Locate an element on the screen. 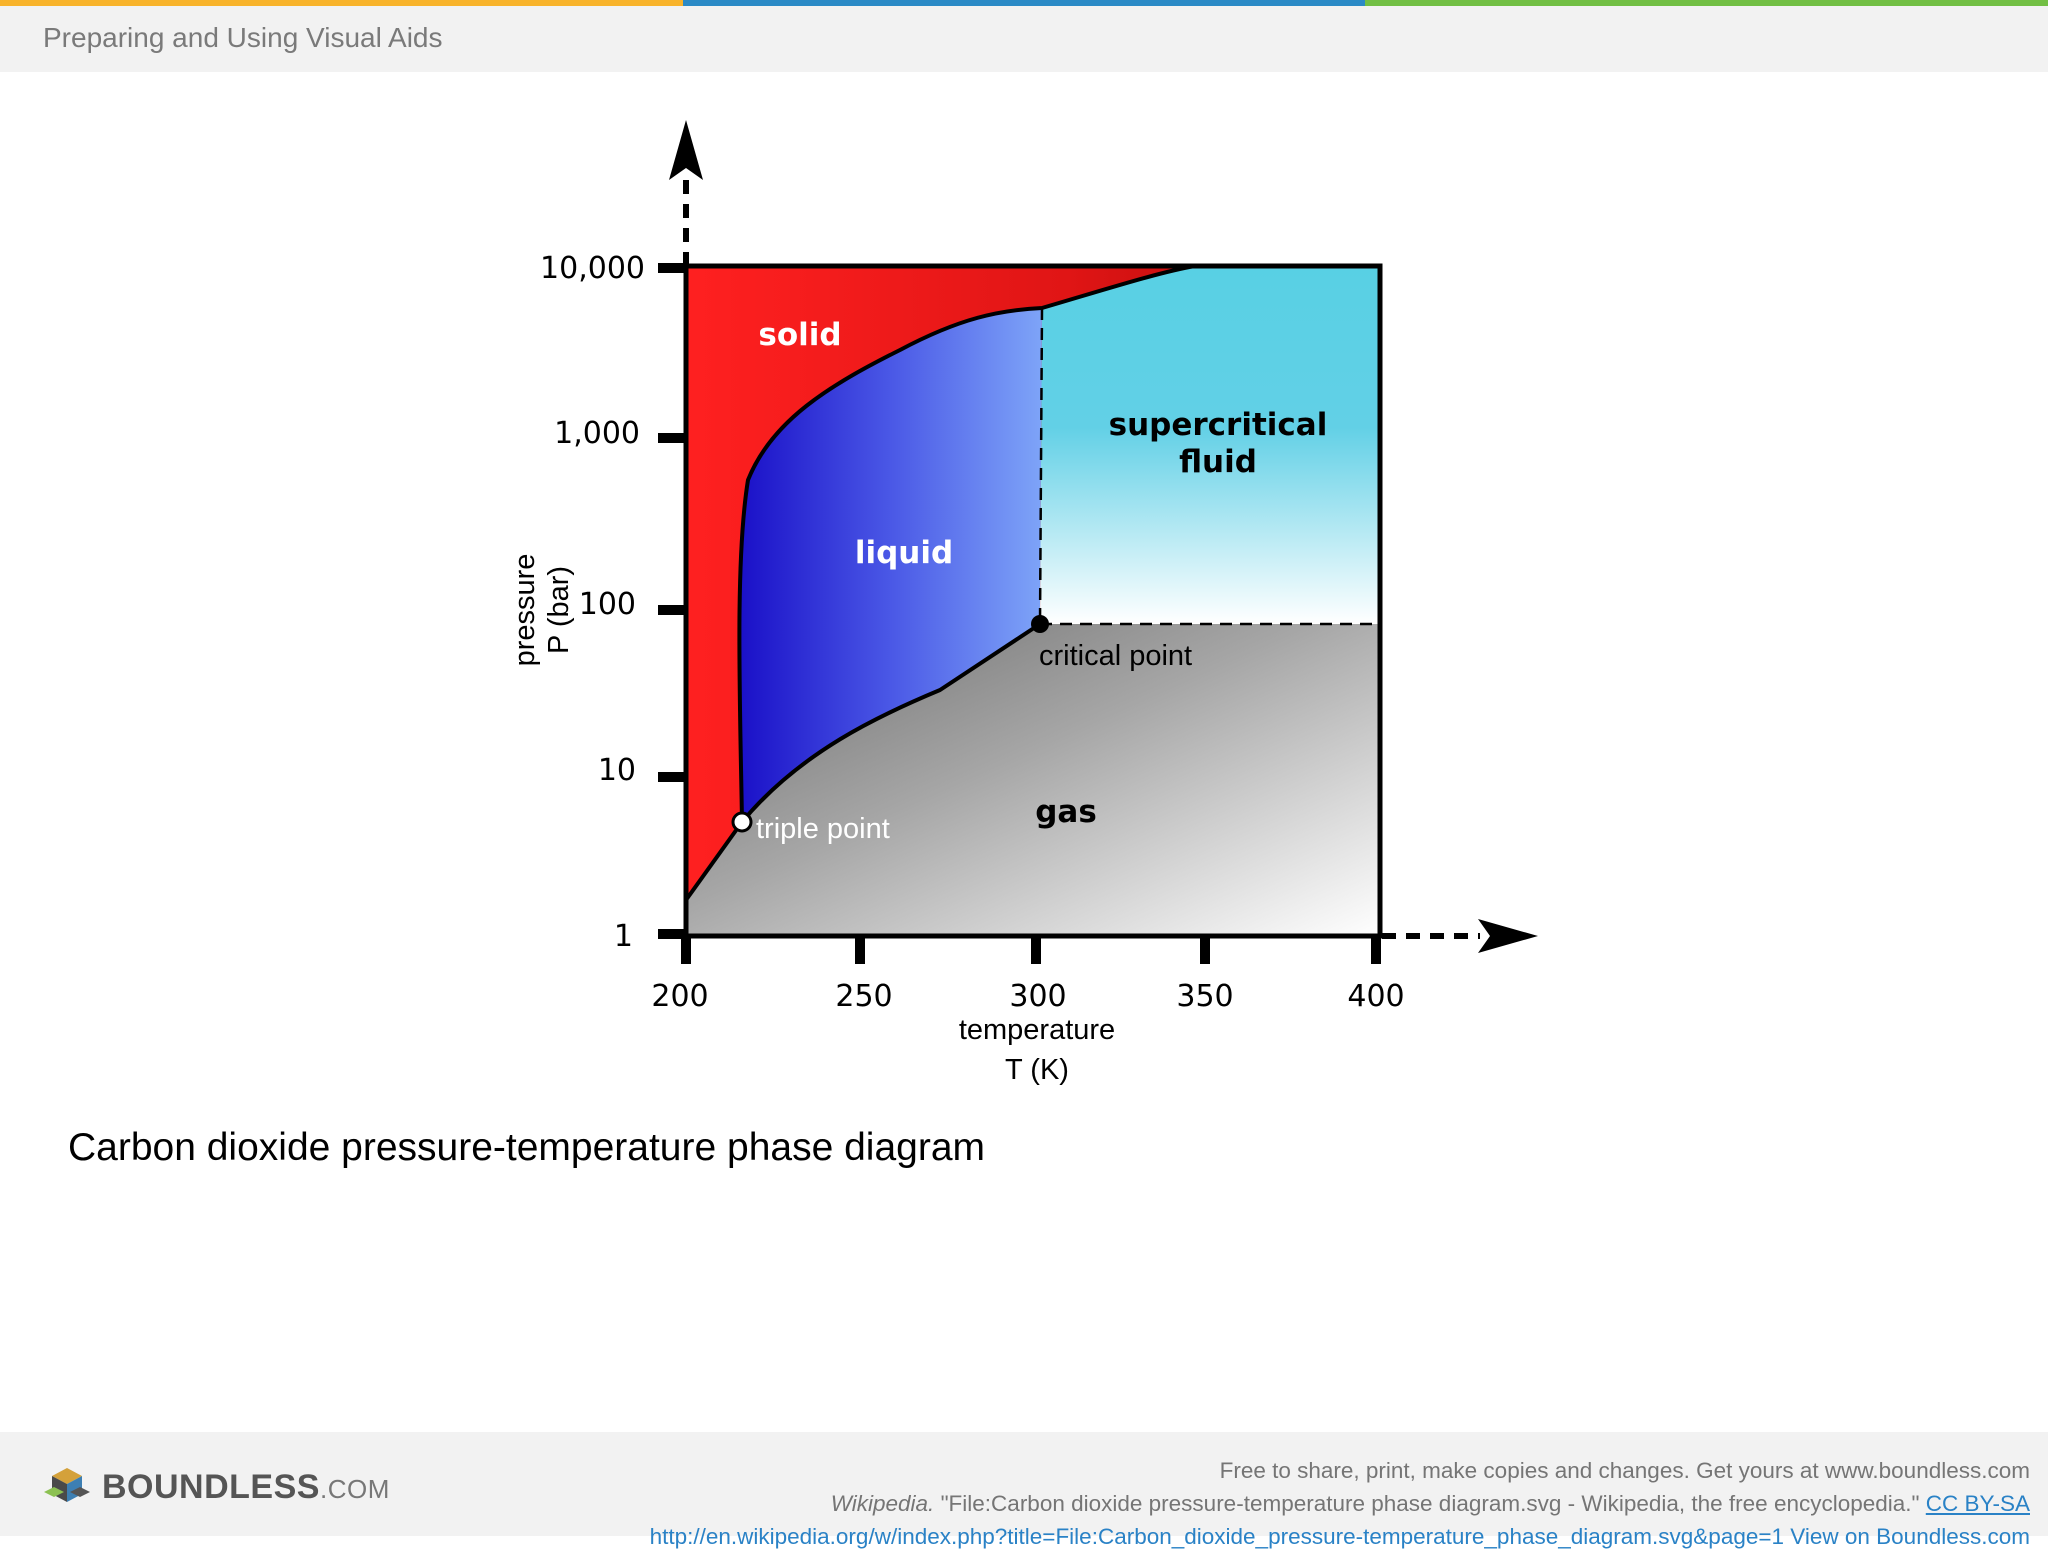  liquid-region-label: liquid is located at coordinates (904, 553).